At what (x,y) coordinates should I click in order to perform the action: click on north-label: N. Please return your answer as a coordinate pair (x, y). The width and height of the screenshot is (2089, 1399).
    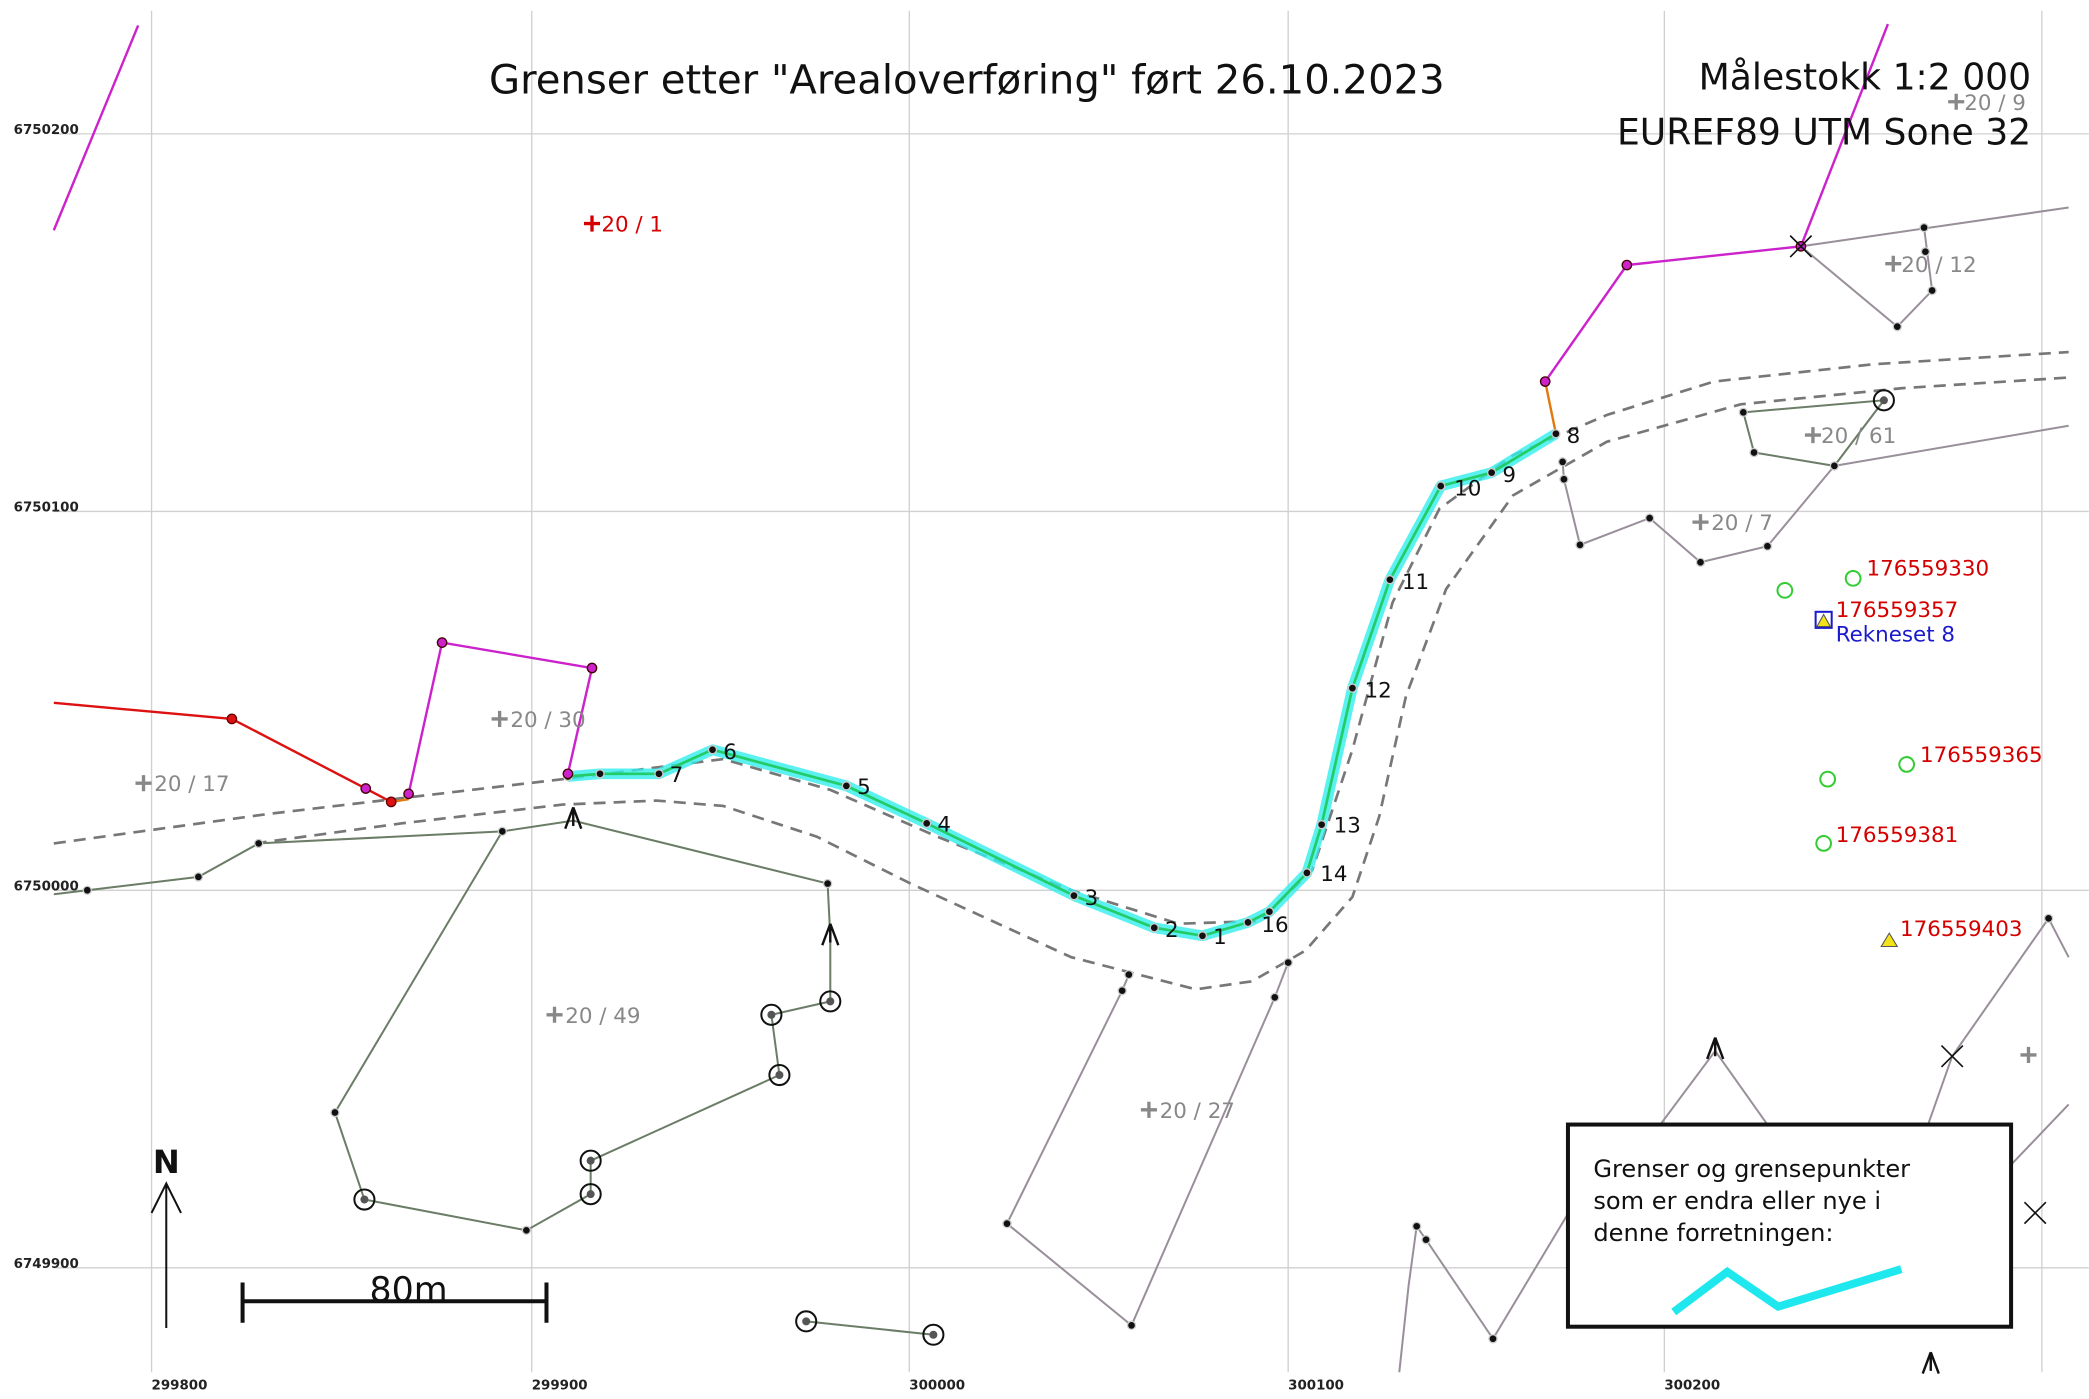
    Looking at the image, I should click on (166, 1162).